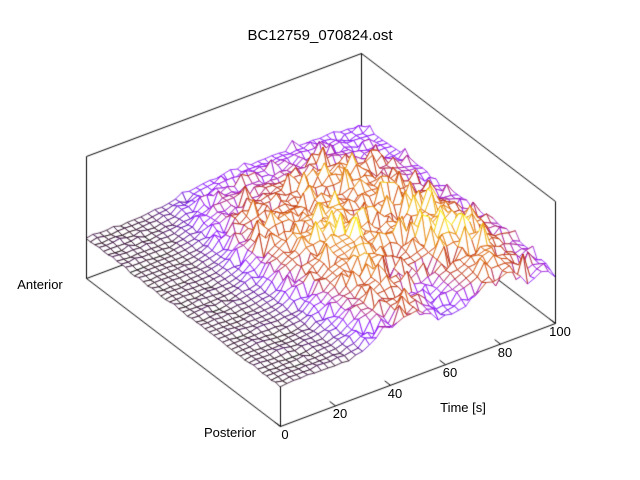 The width and height of the screenshot is (640, 480). Describe the element at coordinates (505, 352) in the screenshot. I see `x-tick-label: 80` at that location.